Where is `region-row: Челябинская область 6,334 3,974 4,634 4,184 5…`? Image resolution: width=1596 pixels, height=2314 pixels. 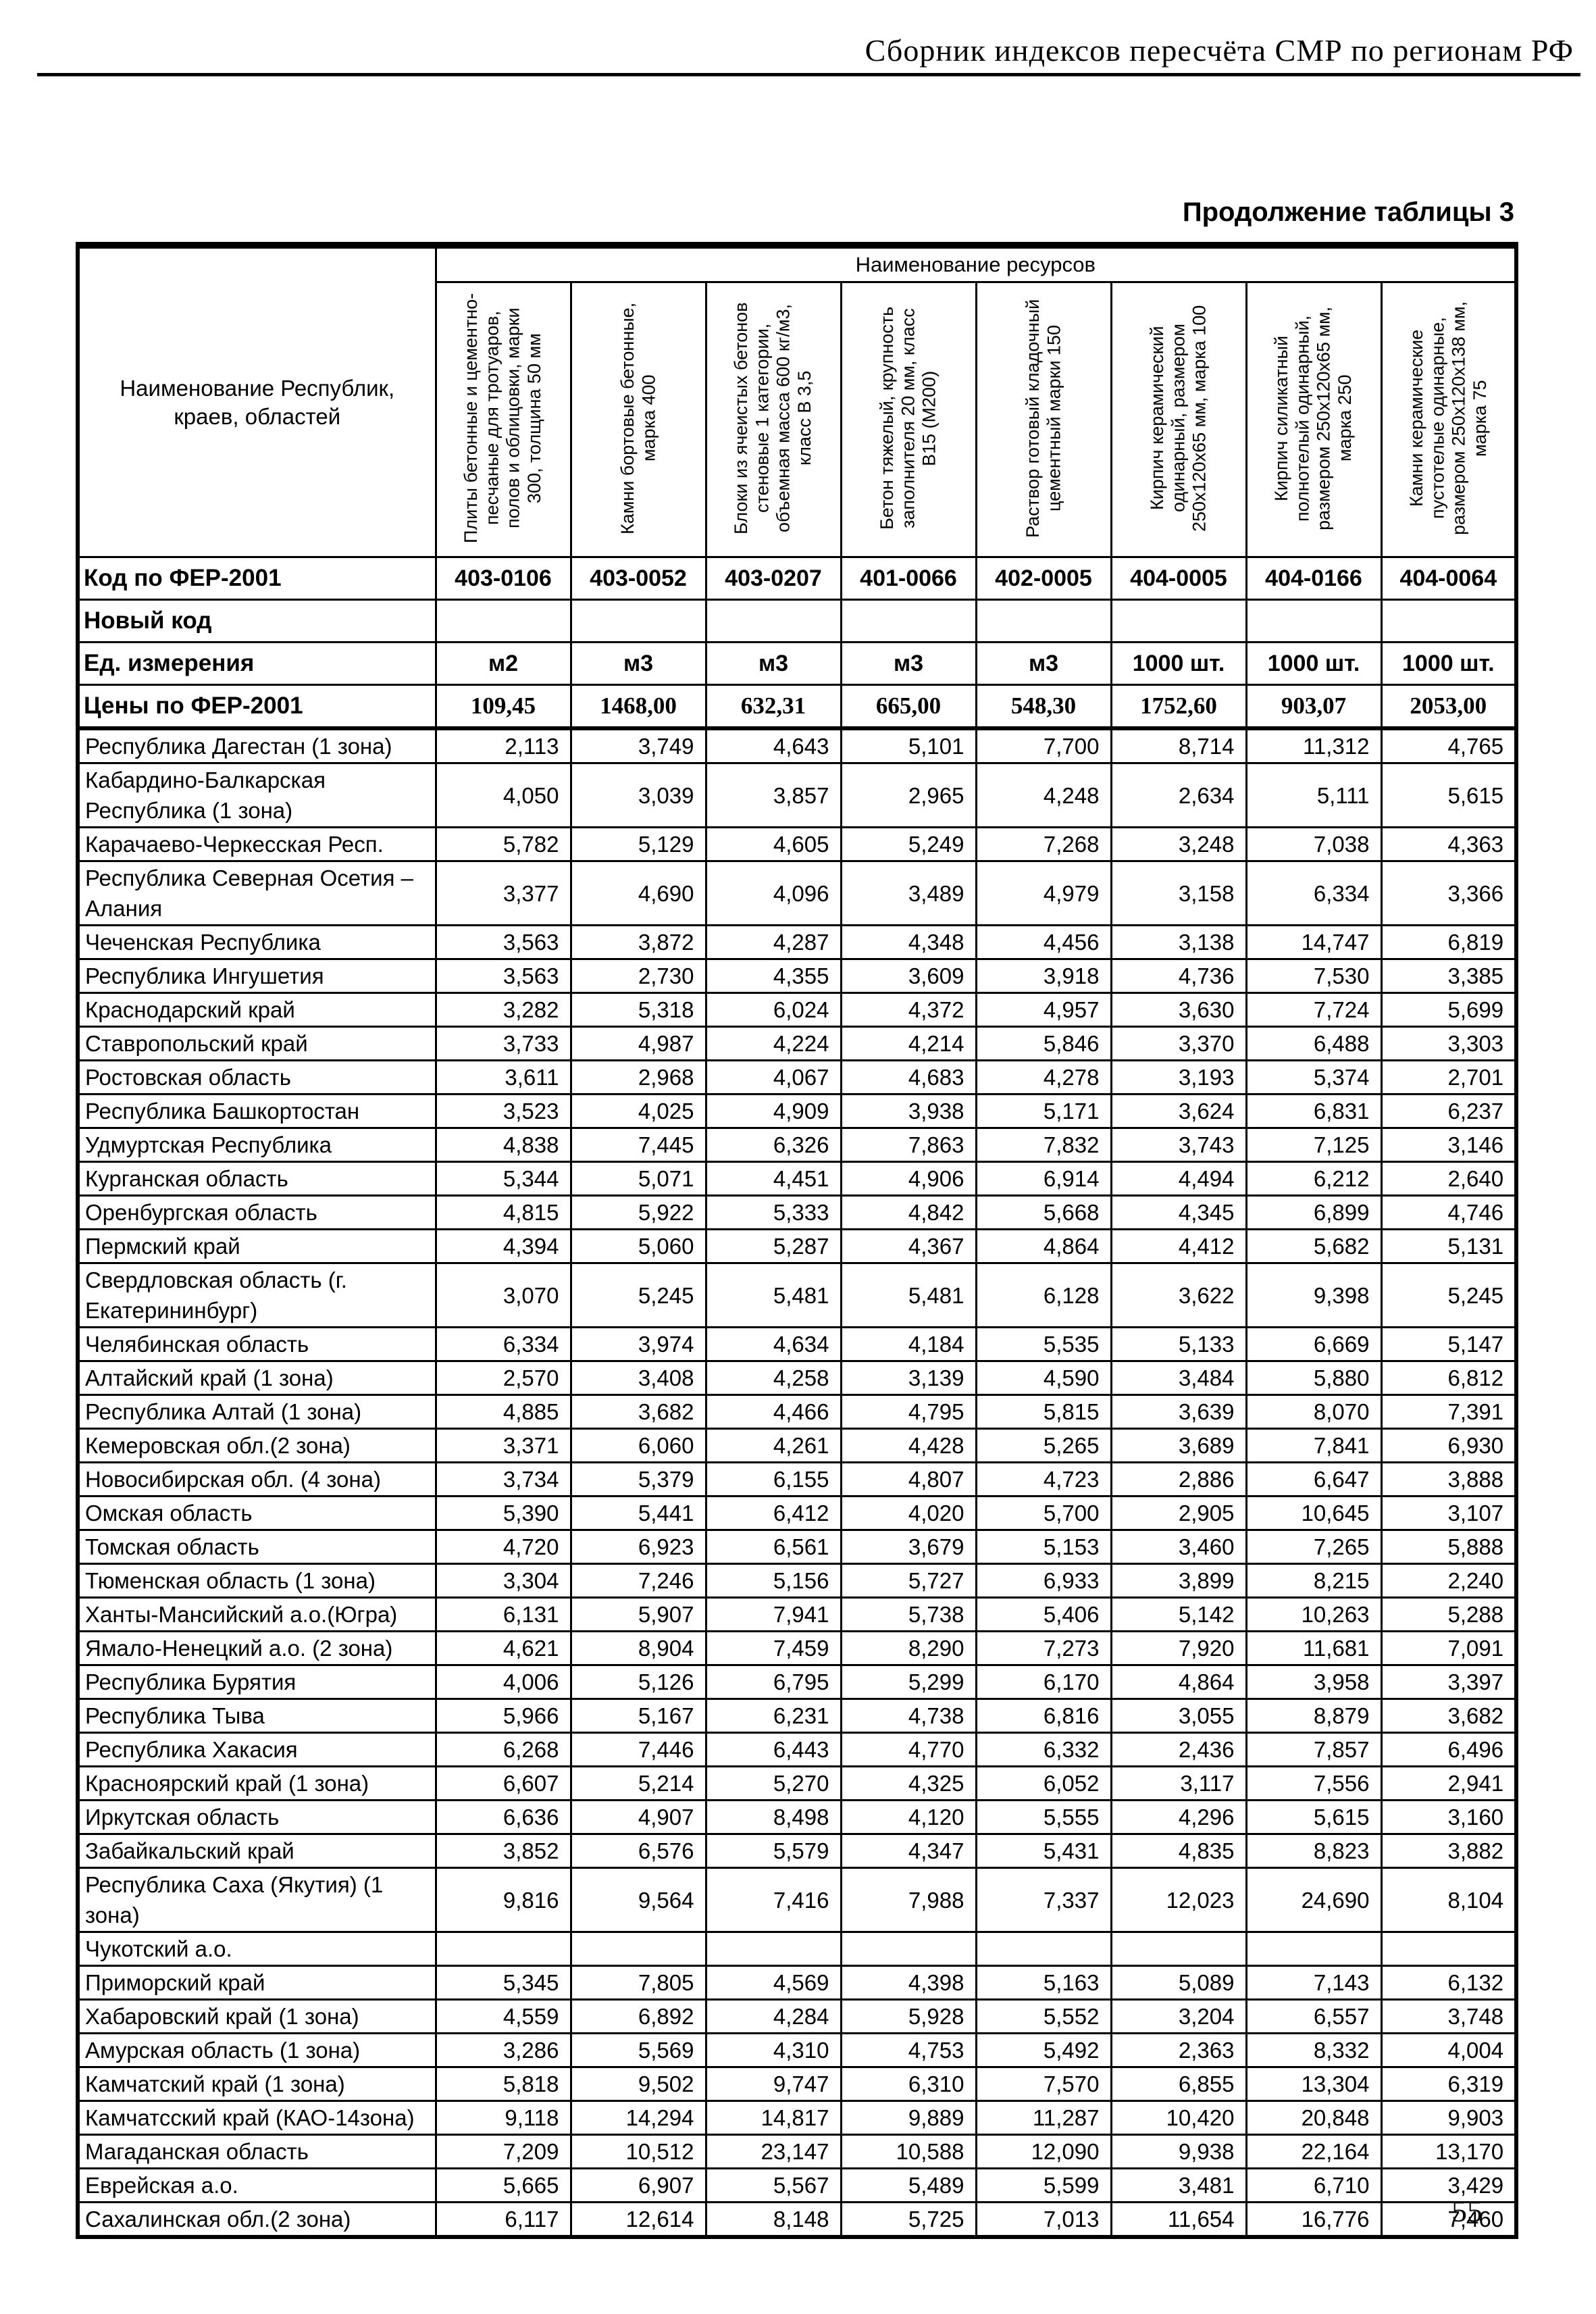 region-row: Челябинская область 6,334 3,974 4,634 4,184 5… is located at coordinates (797, 1344).